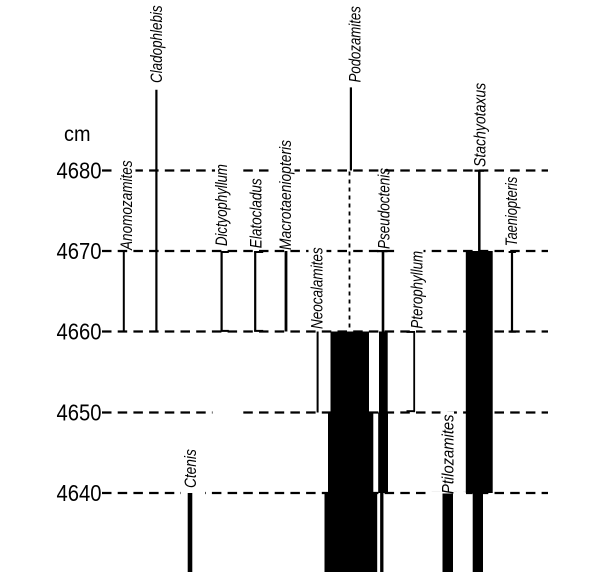 This screenshot has height=580, width=600. What do you see at coordinates (79, 332) in the screenshot?
I see `svg-text: 4660` at bounding box center [79, 332].